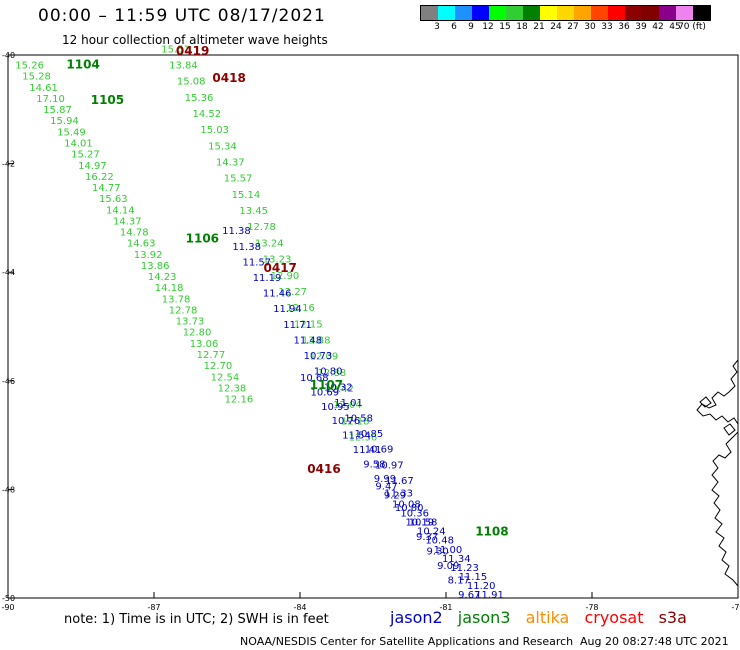 The width and height of the screenshot is (740, 650). What do you see at coordinates (175, 49) in the screenshot?
I see `swh-value: 15.51` at bounding box center [175, 49].